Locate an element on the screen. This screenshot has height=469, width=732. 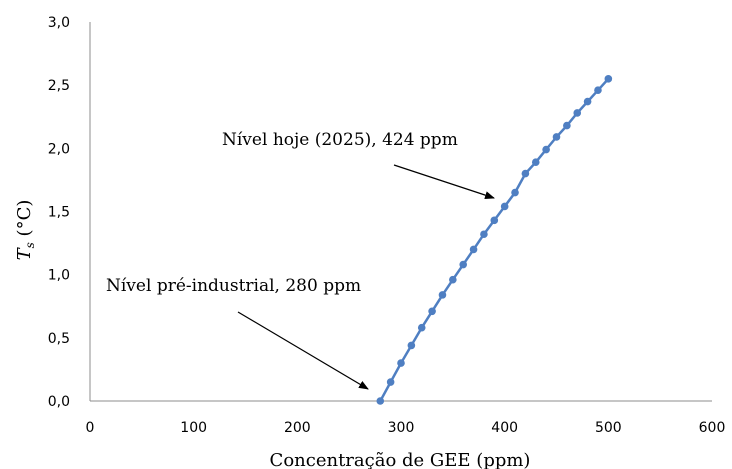
annotation-today: Nível hoje (2025), 424 ppm is located at coordinates (358, 164).